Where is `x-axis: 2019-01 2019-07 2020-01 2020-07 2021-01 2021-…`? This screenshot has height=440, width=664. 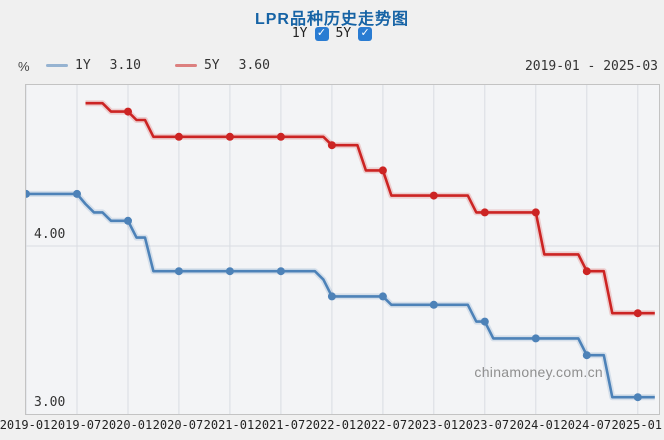
x-axis: 2019-01 2019-07 2020-01 2020-07 2021-01 2021-… is located at coordinates (332, 426).